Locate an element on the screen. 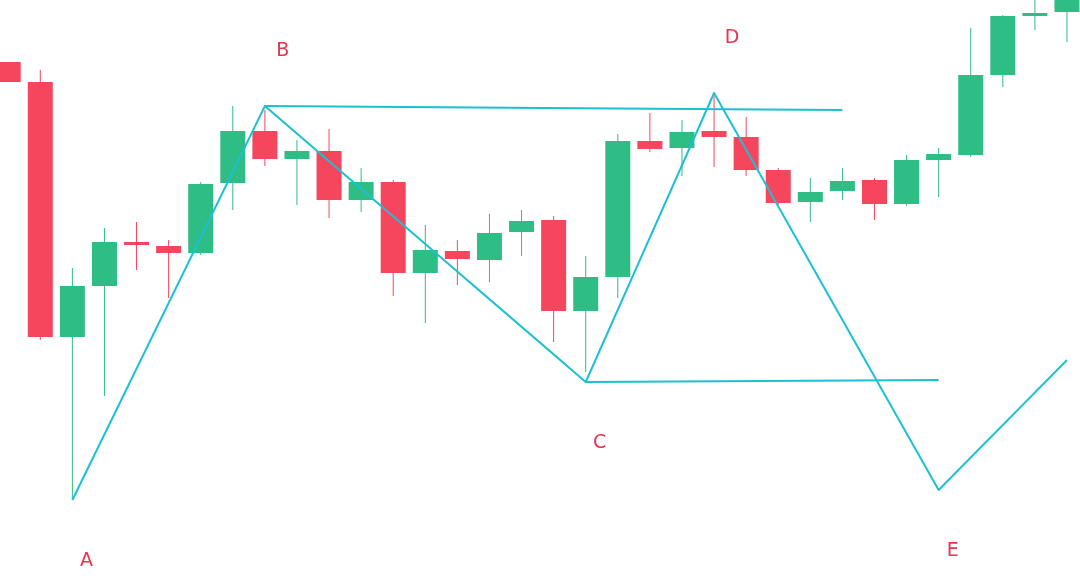 This screenshot has height=583, width=1080. annotation: B is located at coordinates (283, 49).